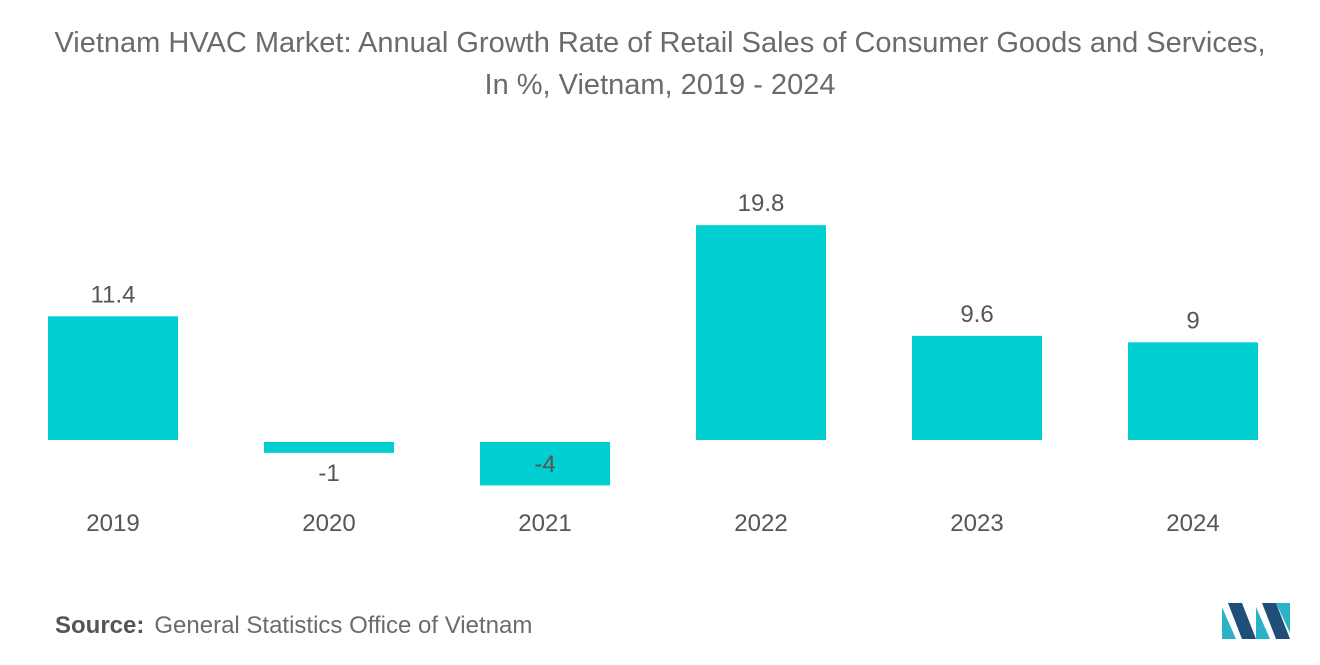 The height and width of the screenshot is (665, 1320). Describe the element at coordinates (113, 378) in the screenshot. I see `bar-2019` at that location.